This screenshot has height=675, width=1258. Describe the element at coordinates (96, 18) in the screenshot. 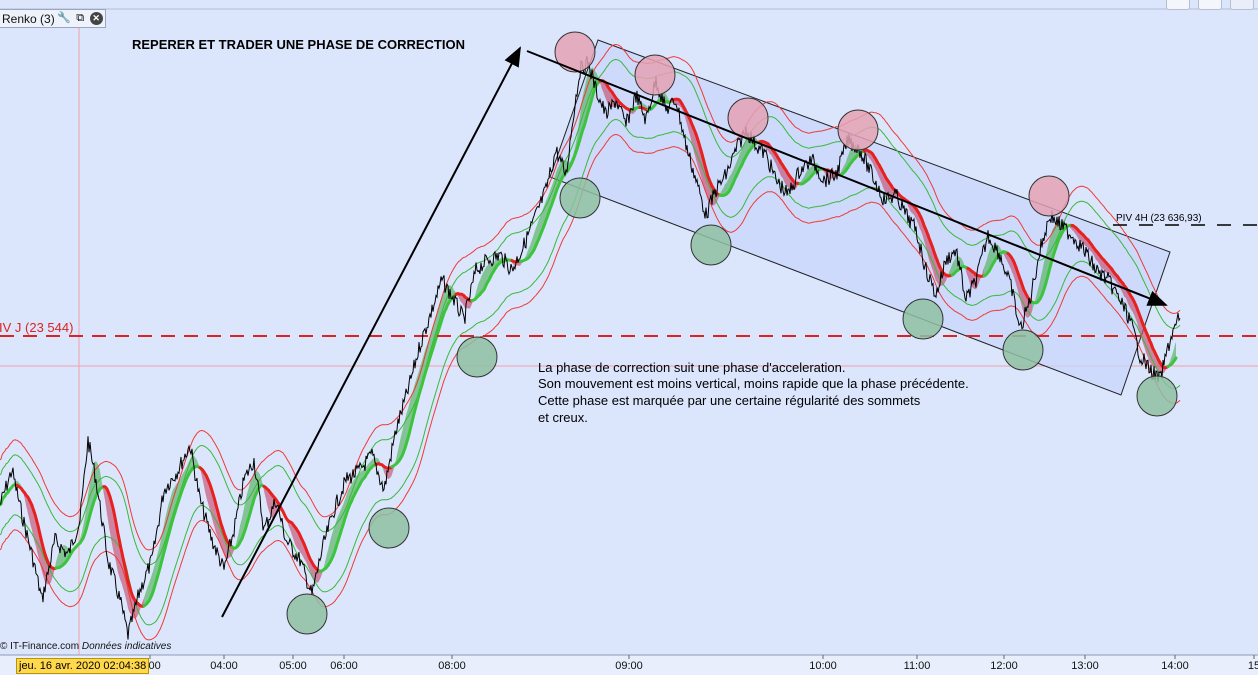

I see `close-icon: ✕` at that location.